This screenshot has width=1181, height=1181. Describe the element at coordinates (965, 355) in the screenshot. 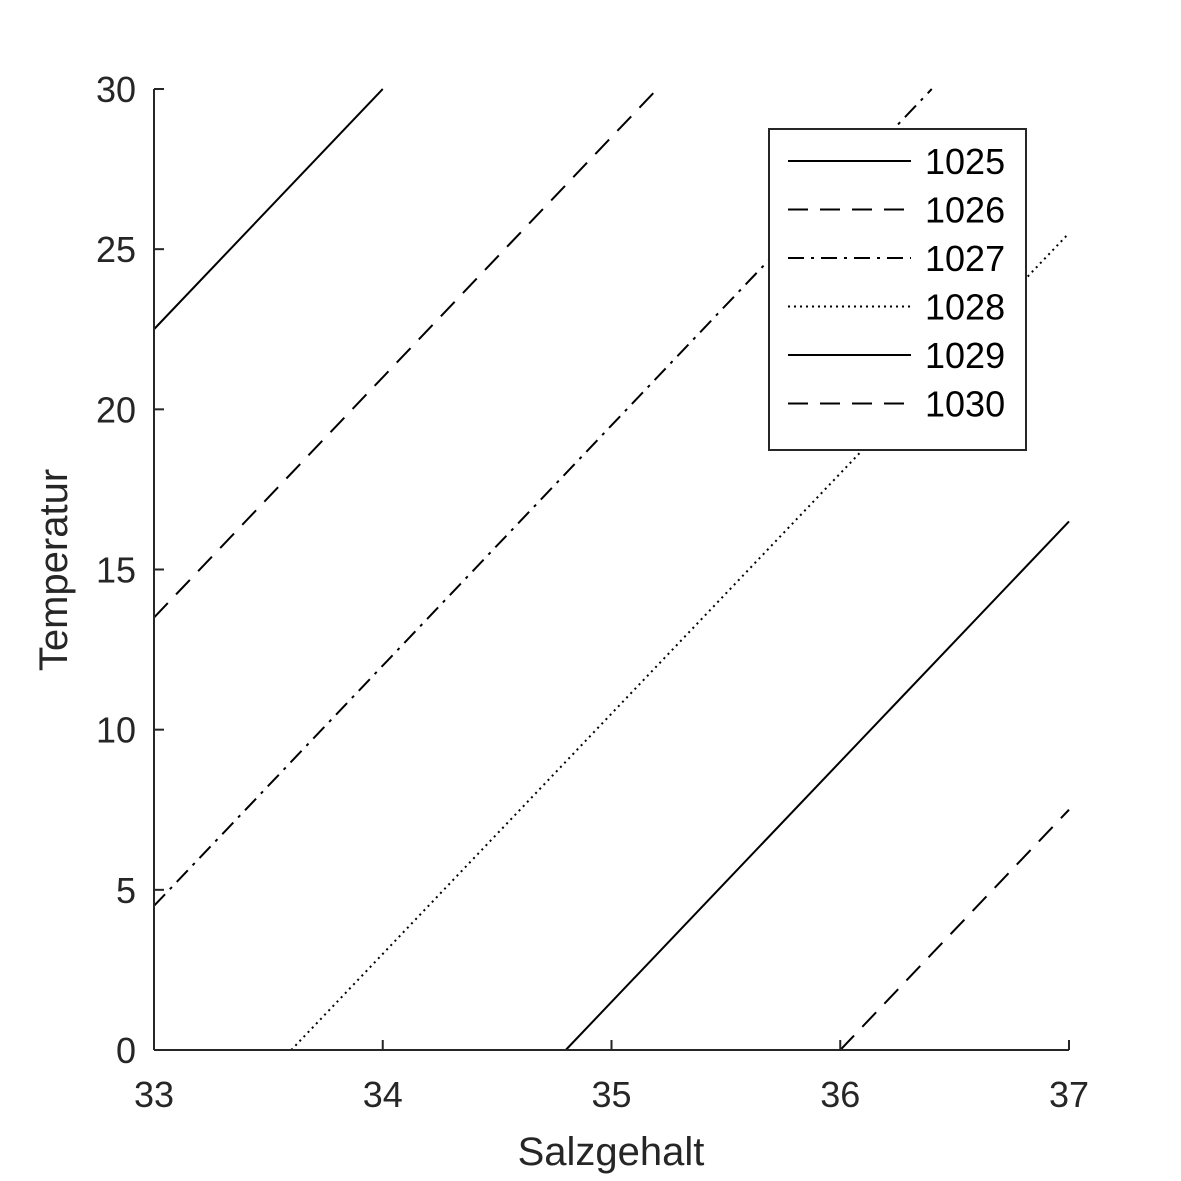

I see `legend-label-1029: 1029` at that location.